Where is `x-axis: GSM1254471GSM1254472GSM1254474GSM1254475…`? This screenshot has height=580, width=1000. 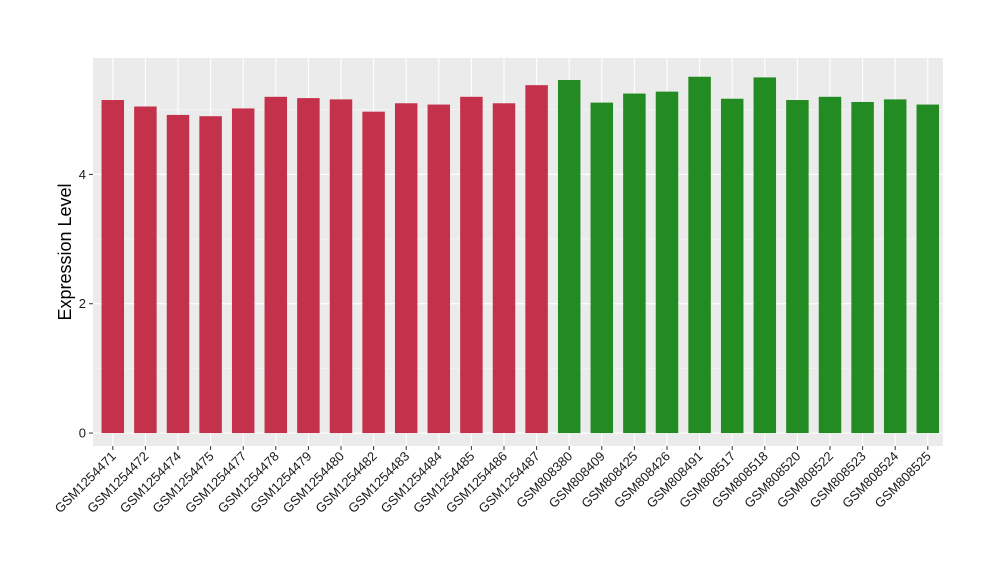 x-axis: GSM1254471GSM1254472GSM1254474GSM1254475… is located at coordinates (493, 481).